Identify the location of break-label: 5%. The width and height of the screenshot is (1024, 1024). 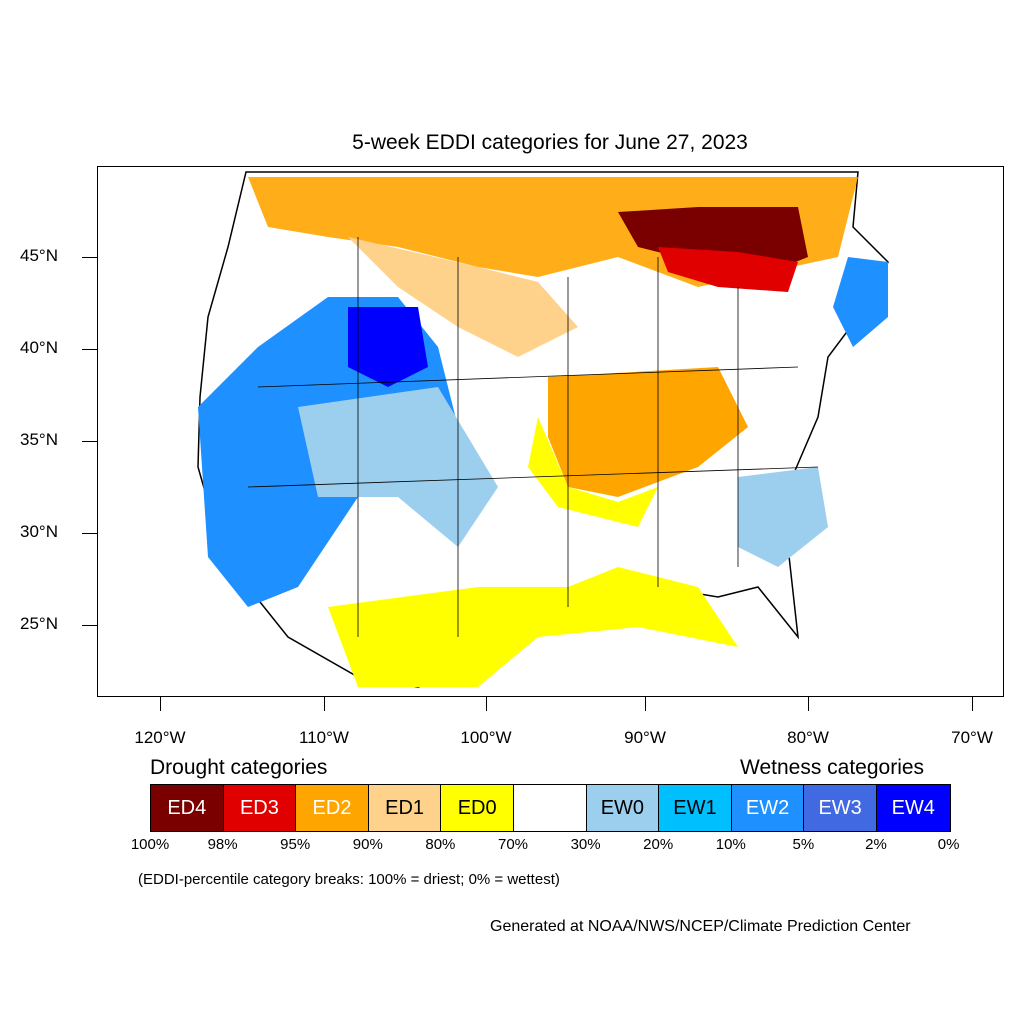
(803, 844).